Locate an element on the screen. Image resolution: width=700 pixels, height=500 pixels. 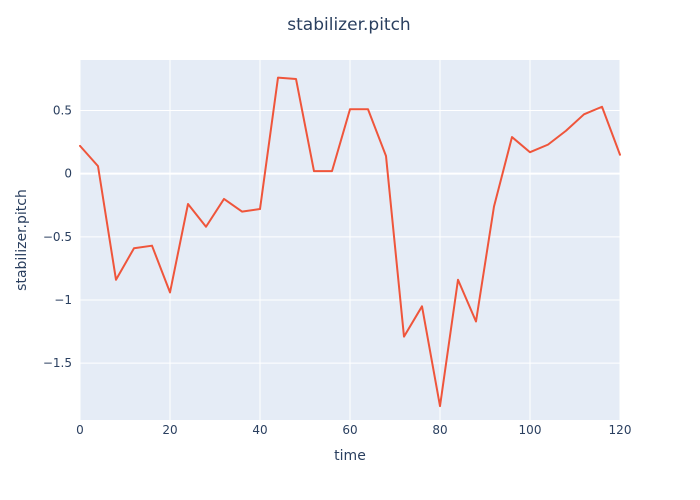
x-tick-label: 20 is located at coordinates (169, 430).